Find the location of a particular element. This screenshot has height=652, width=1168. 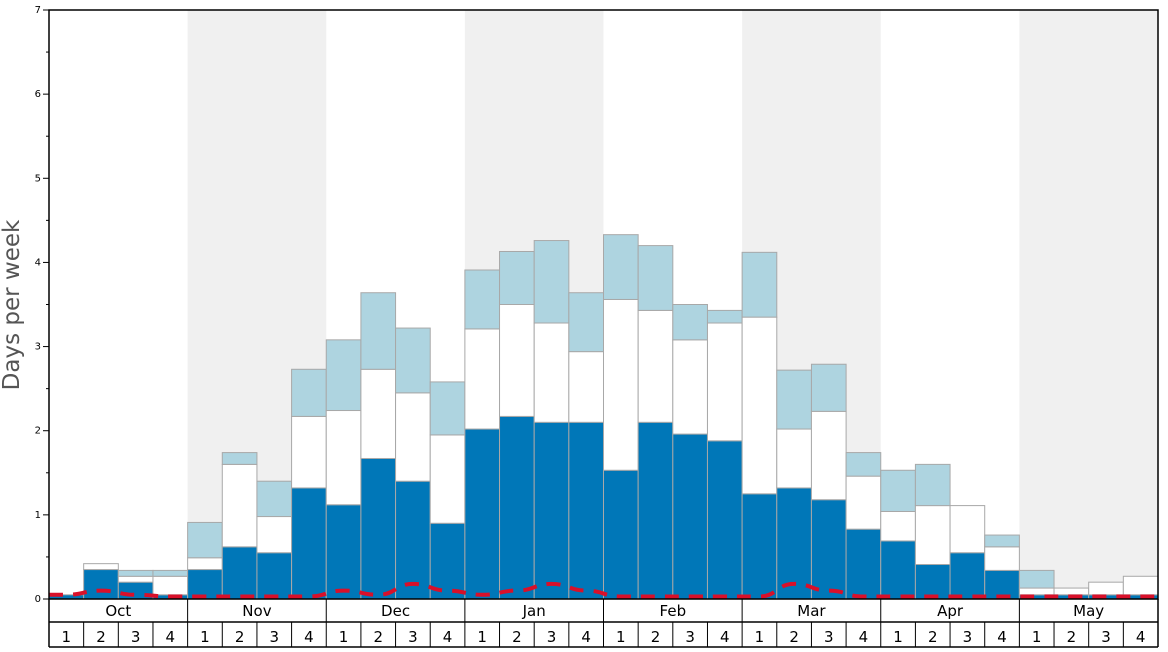

month-label-dec: Dec is located at coordinates (395, 611).